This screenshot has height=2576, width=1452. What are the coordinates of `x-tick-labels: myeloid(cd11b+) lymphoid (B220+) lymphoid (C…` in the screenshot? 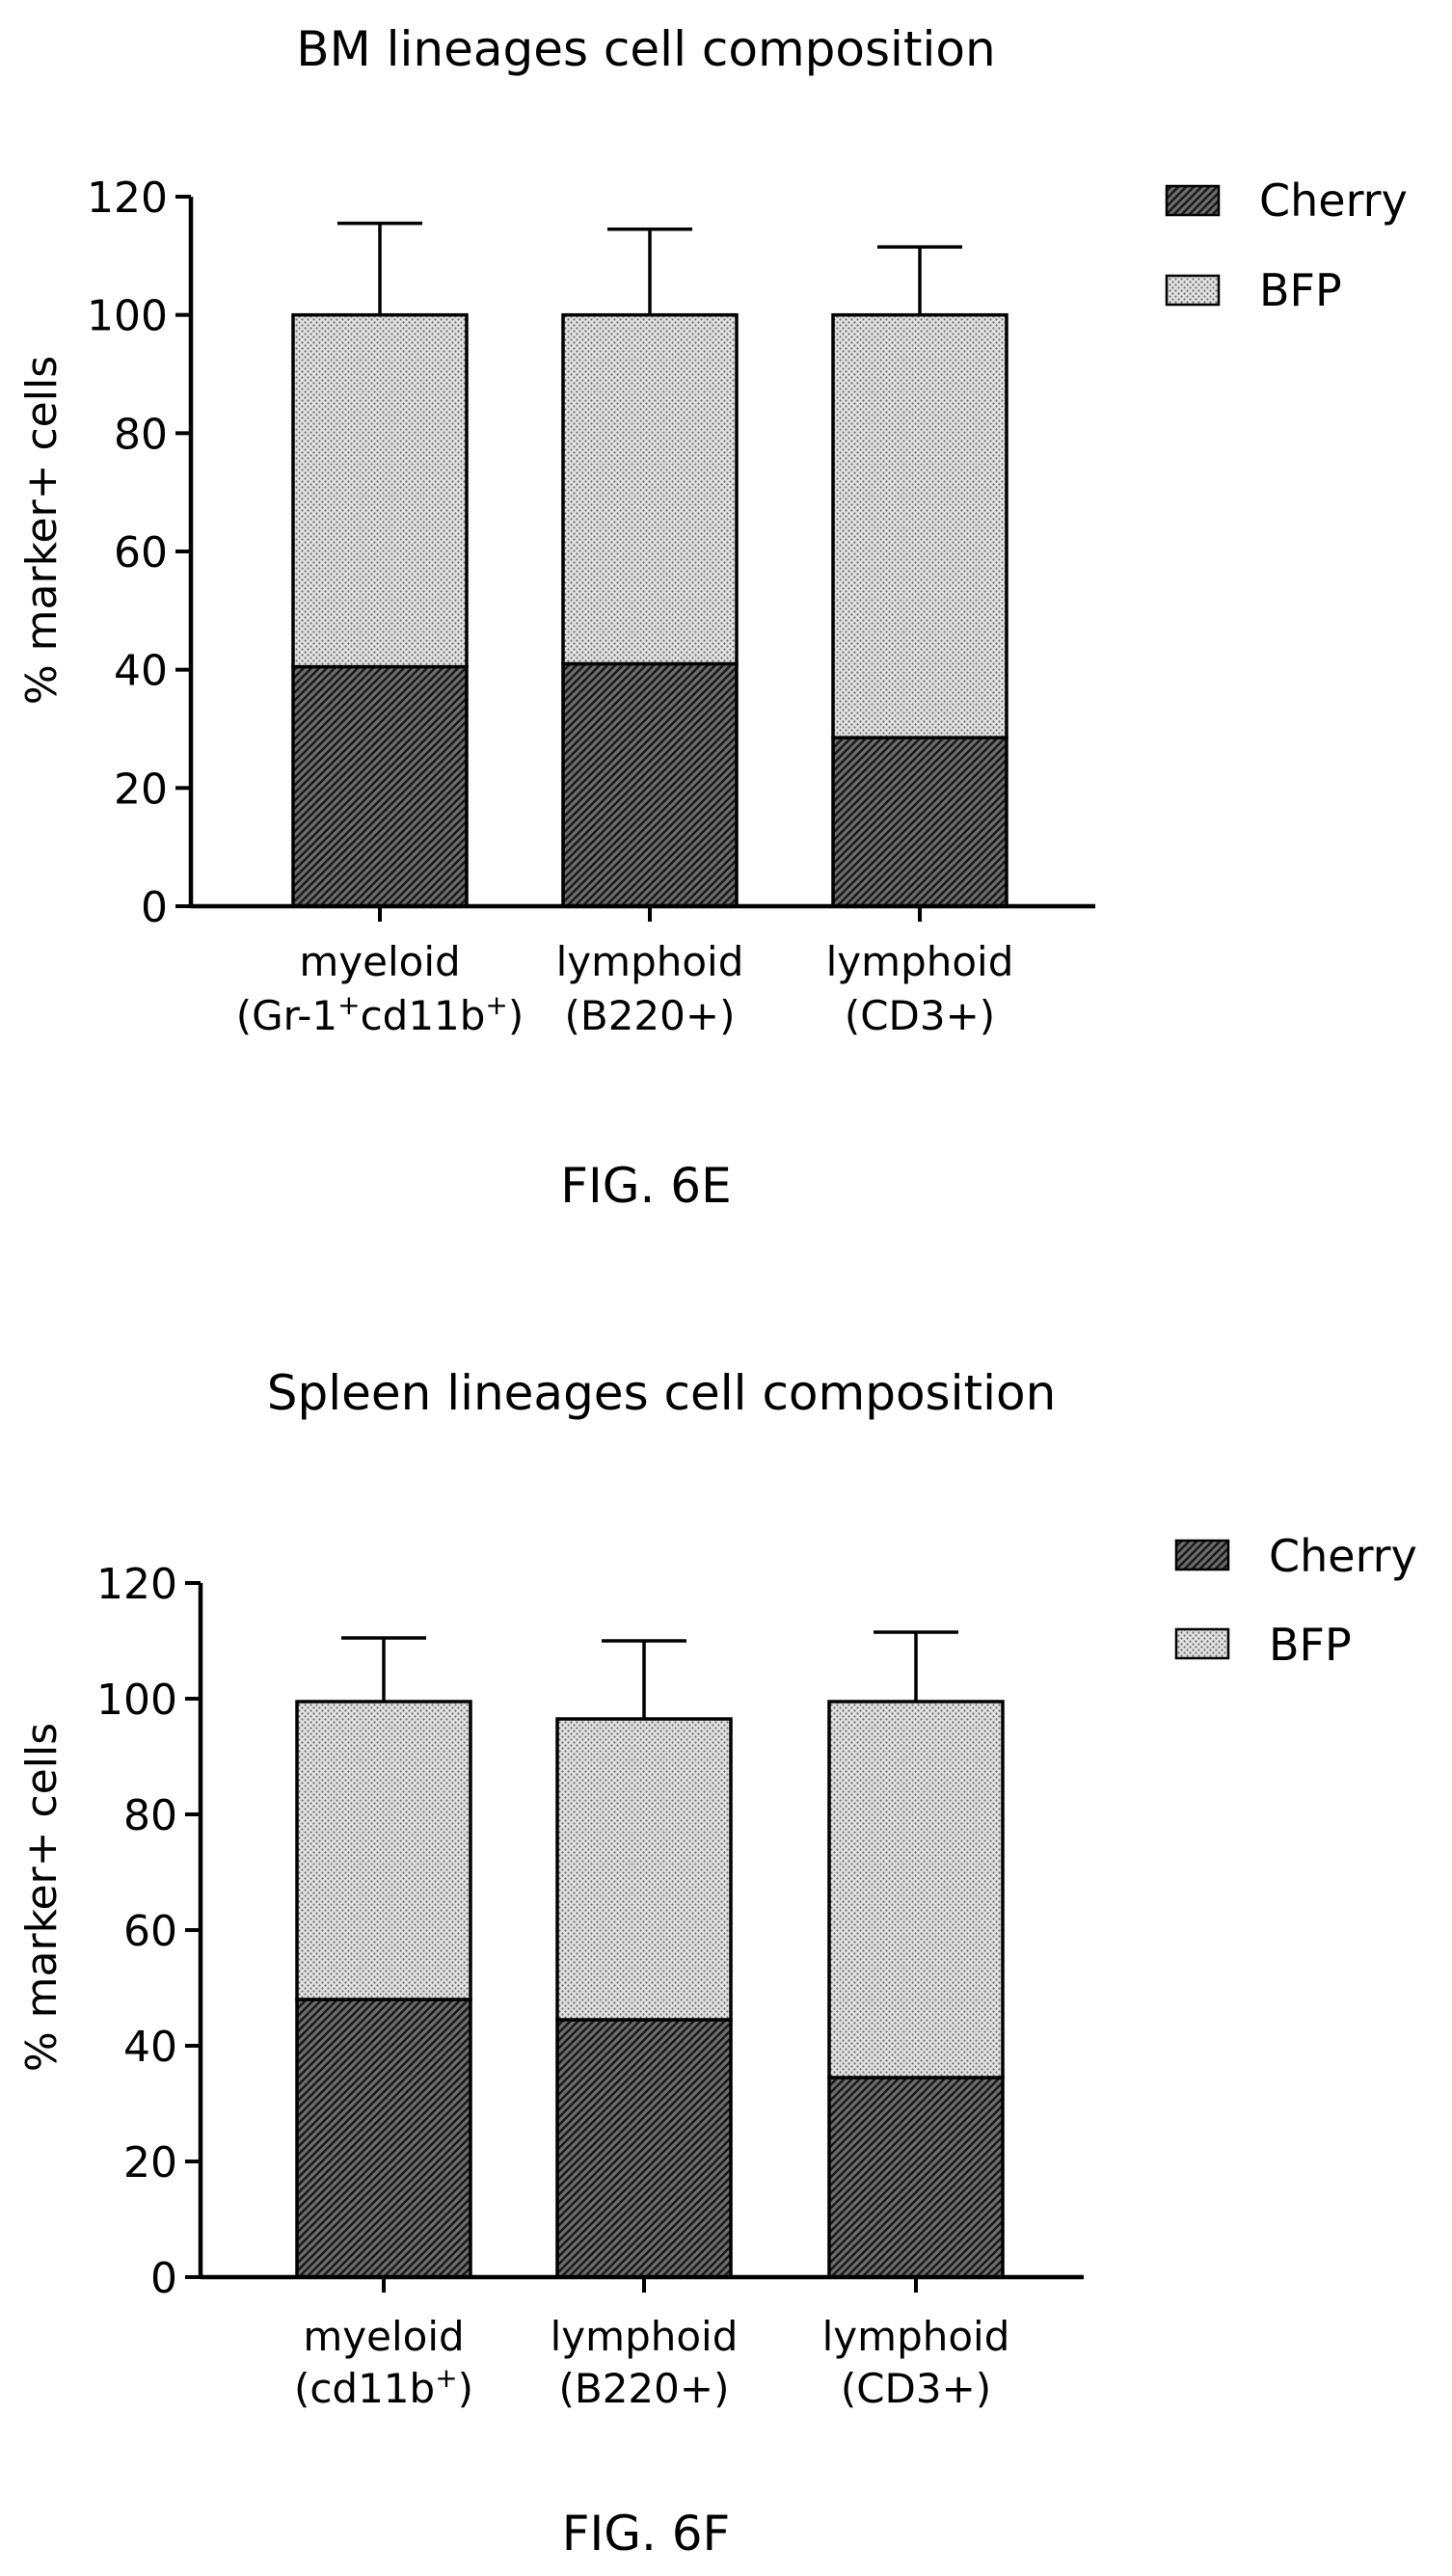 It's located at (651, 2362).